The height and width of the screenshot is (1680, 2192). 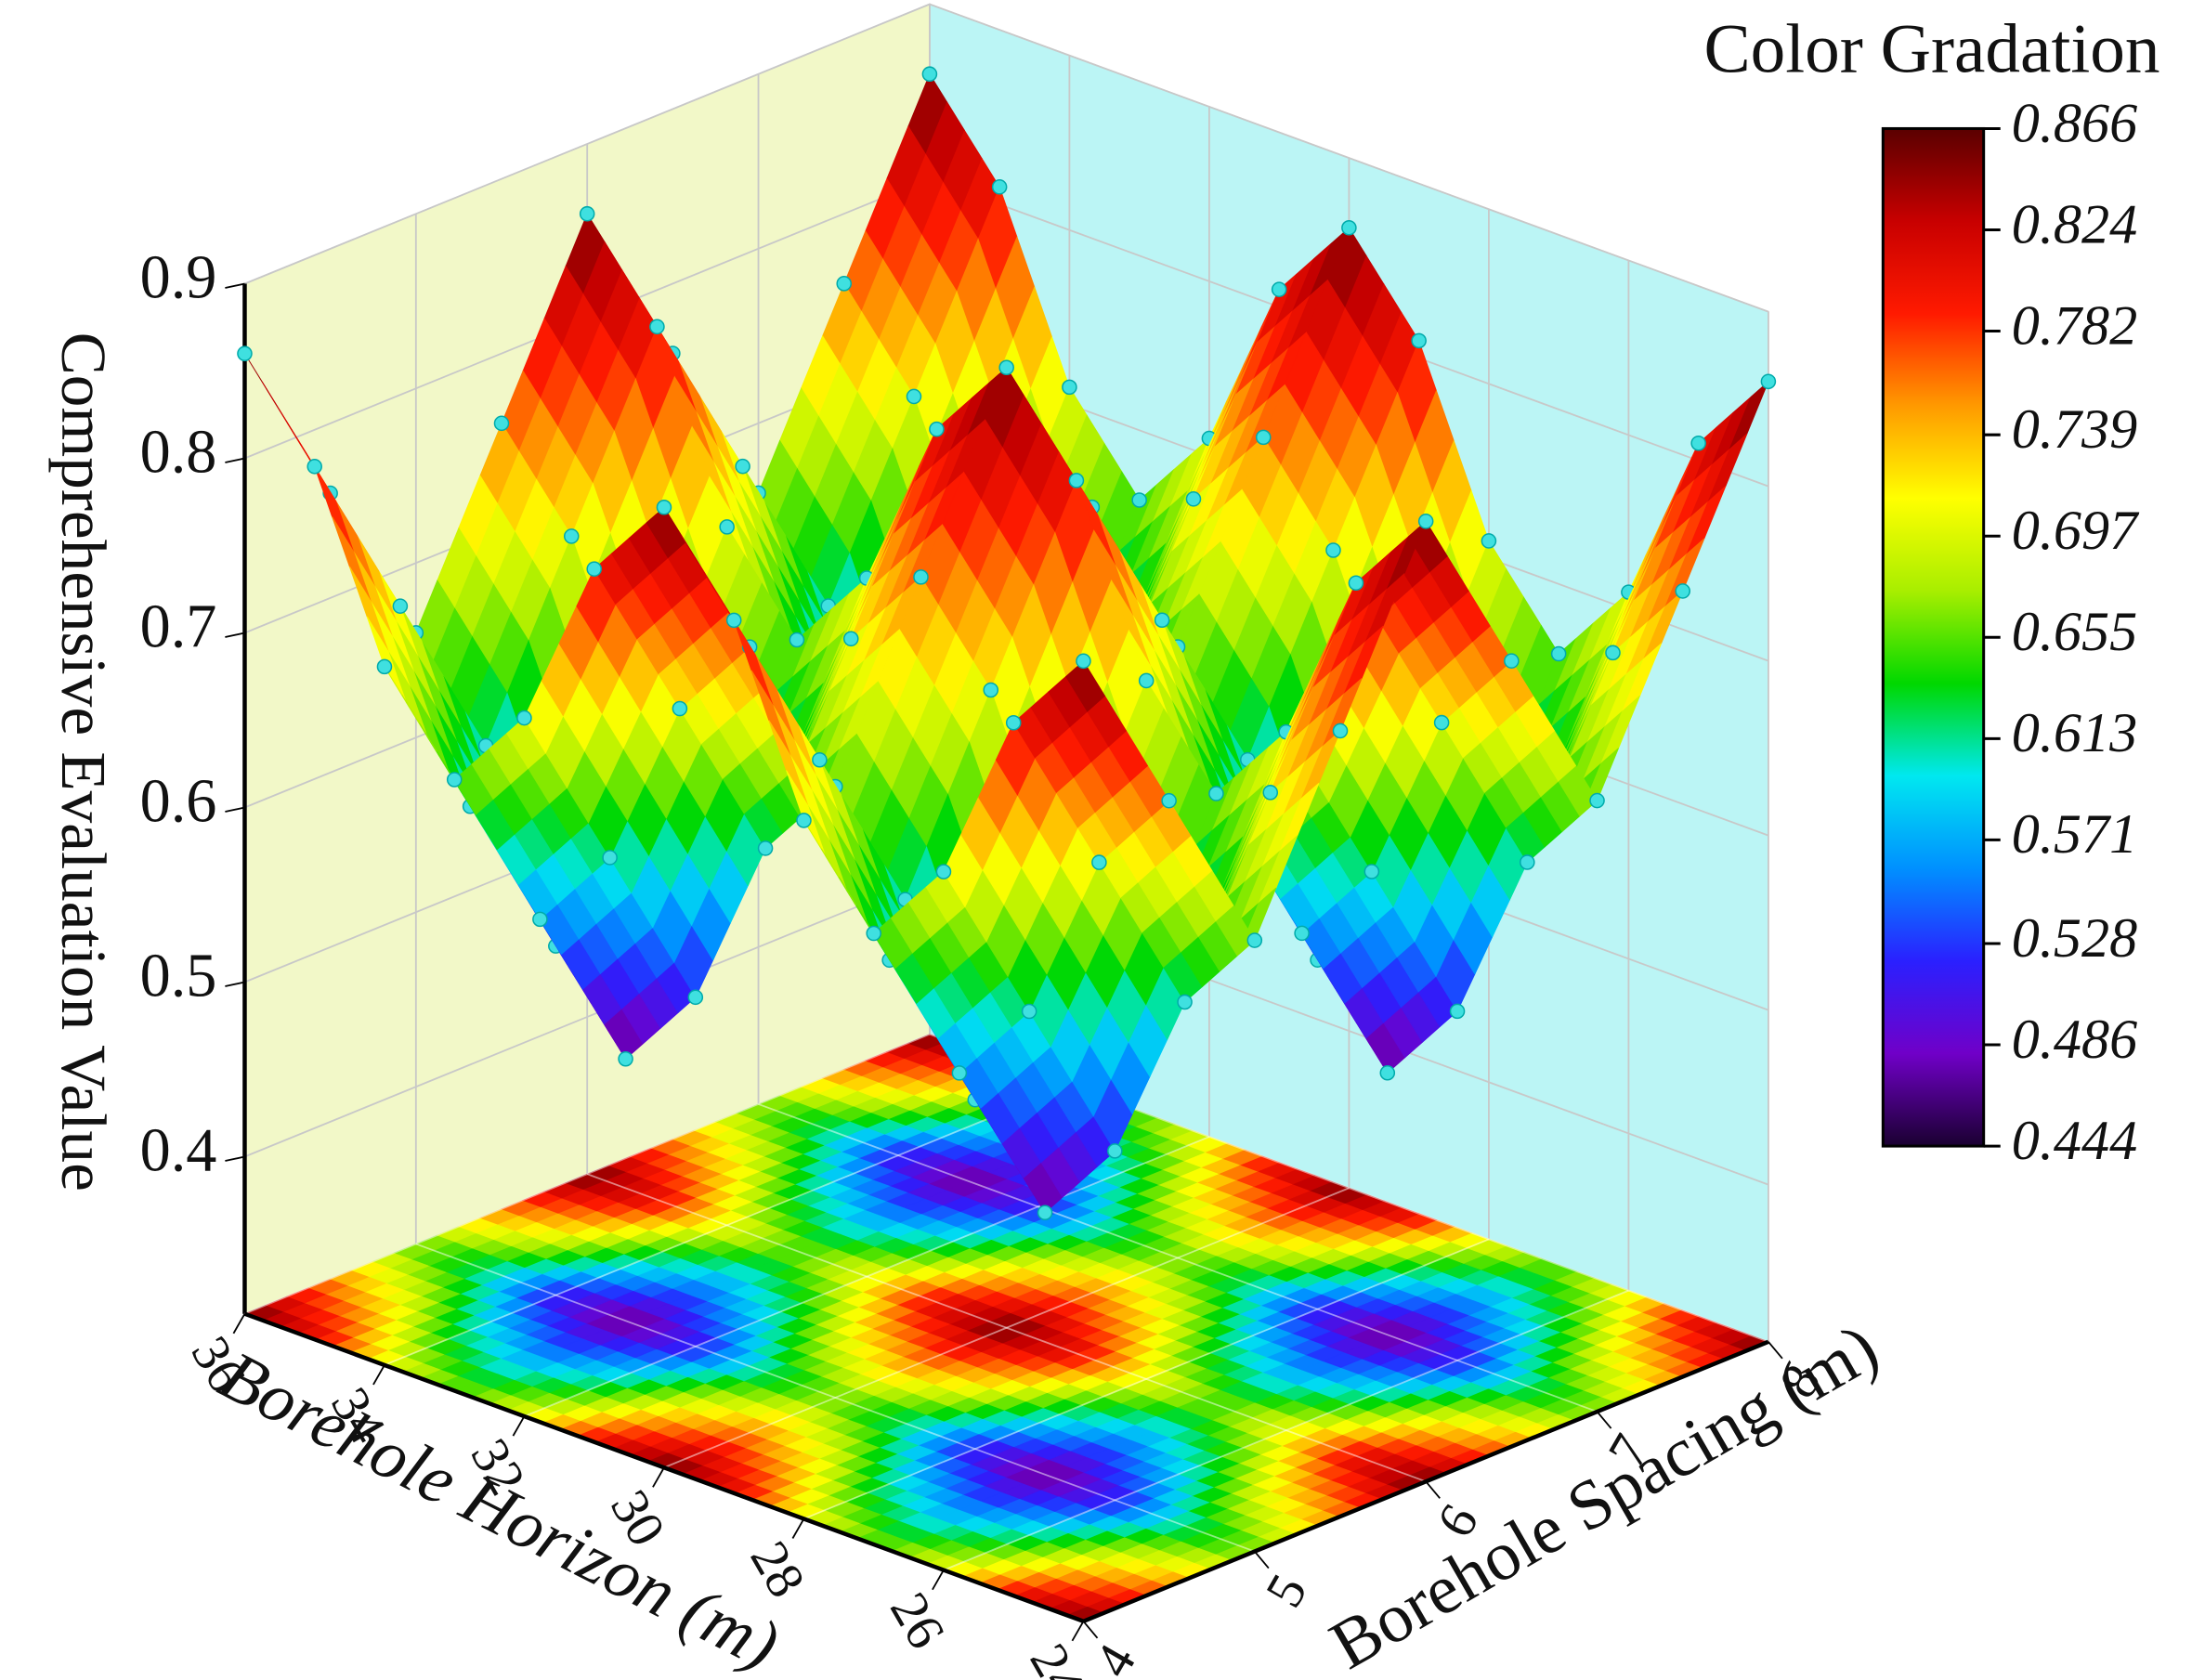 I want to click on colorbar-tick-label: 0.655, so click(x=2074, y=632).